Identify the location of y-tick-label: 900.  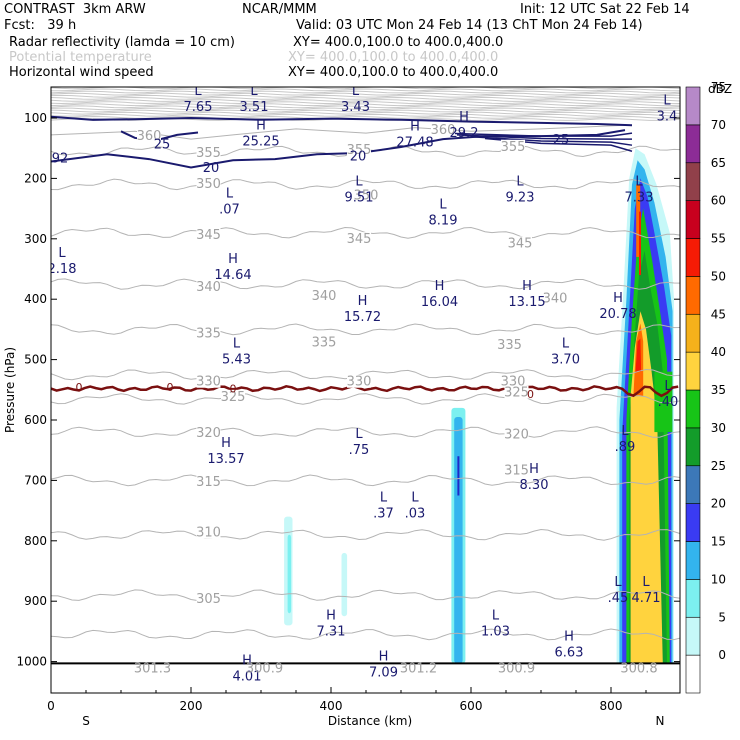
(35, 601).